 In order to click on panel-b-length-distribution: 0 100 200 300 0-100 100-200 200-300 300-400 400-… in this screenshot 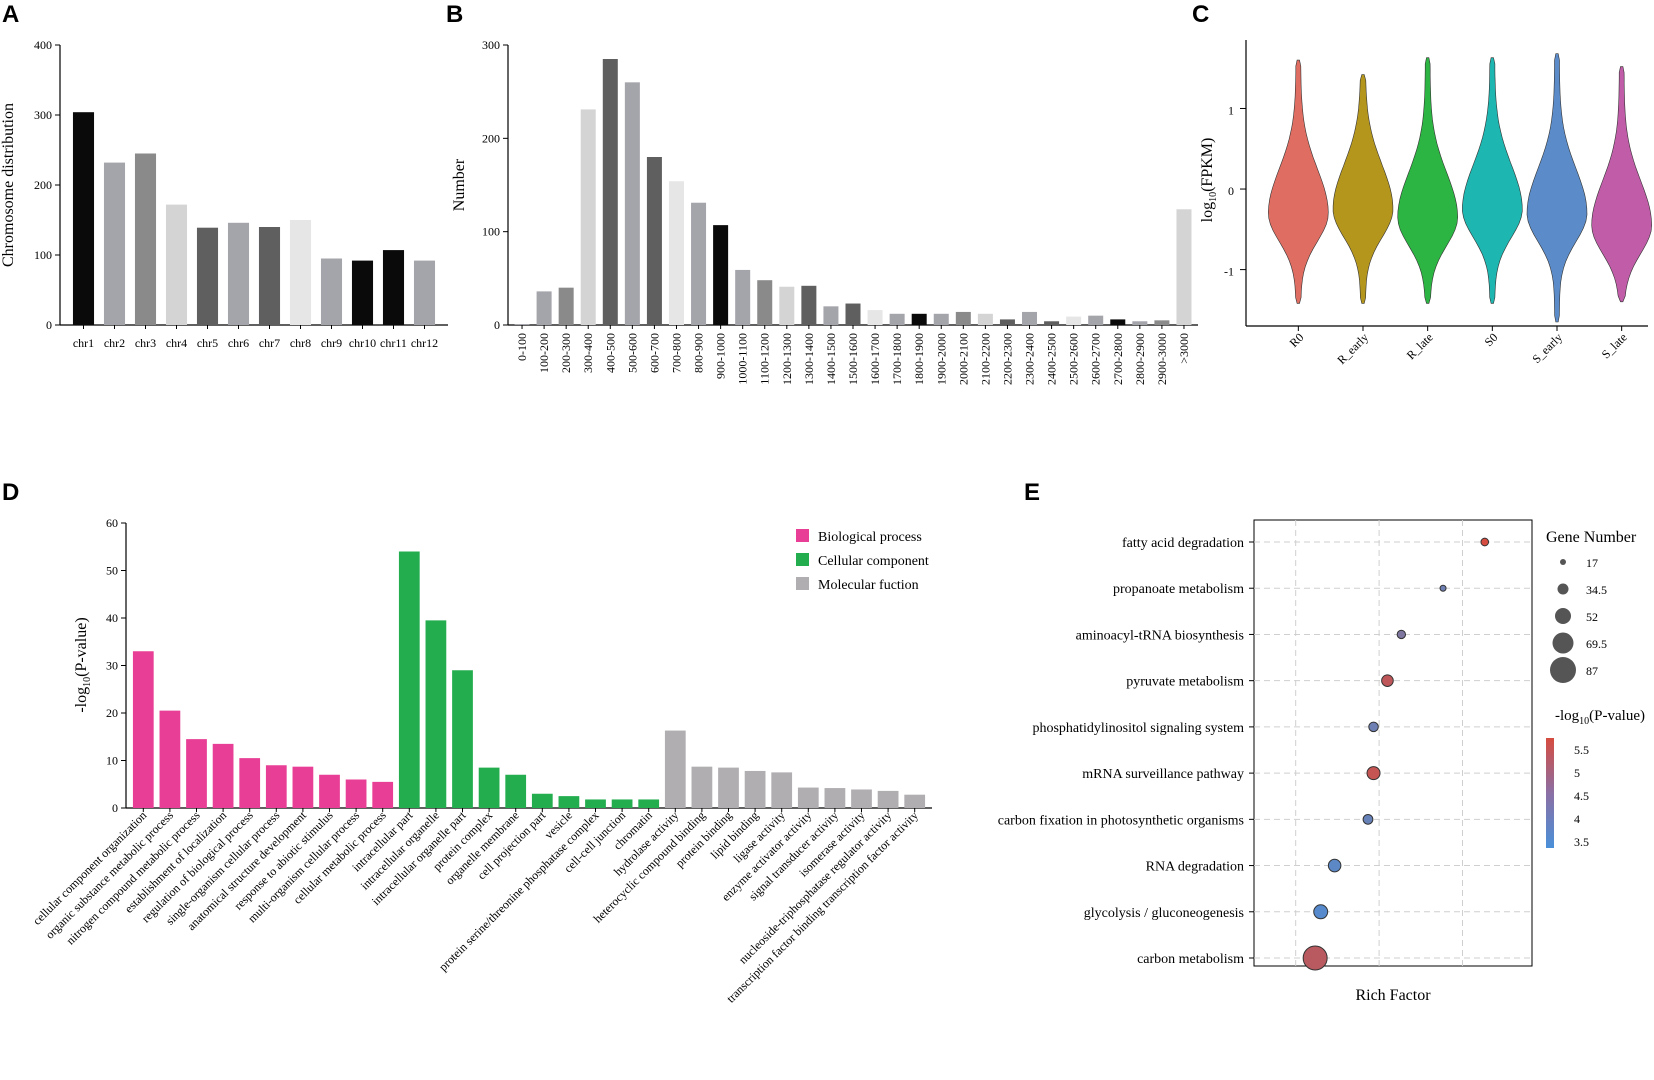, I will do `click(824, 211)`.